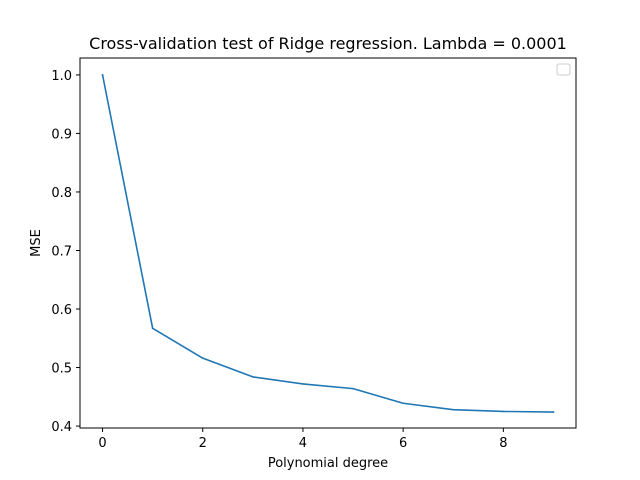 Image resolution: width=640 pixels, height=480 pixels. I want to click on x-tick-label: 8, so click(503, 443).